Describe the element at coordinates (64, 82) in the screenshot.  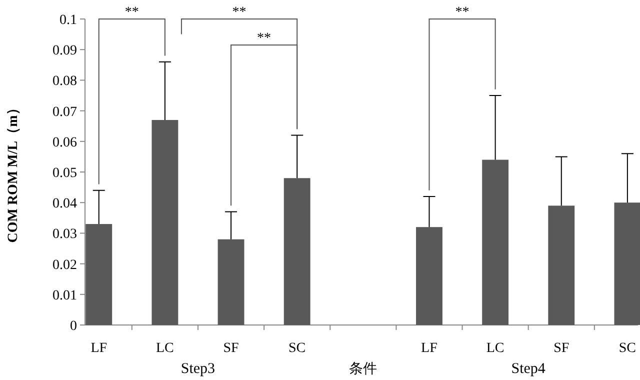
I see `y-tick-label: 0.08` at that location.